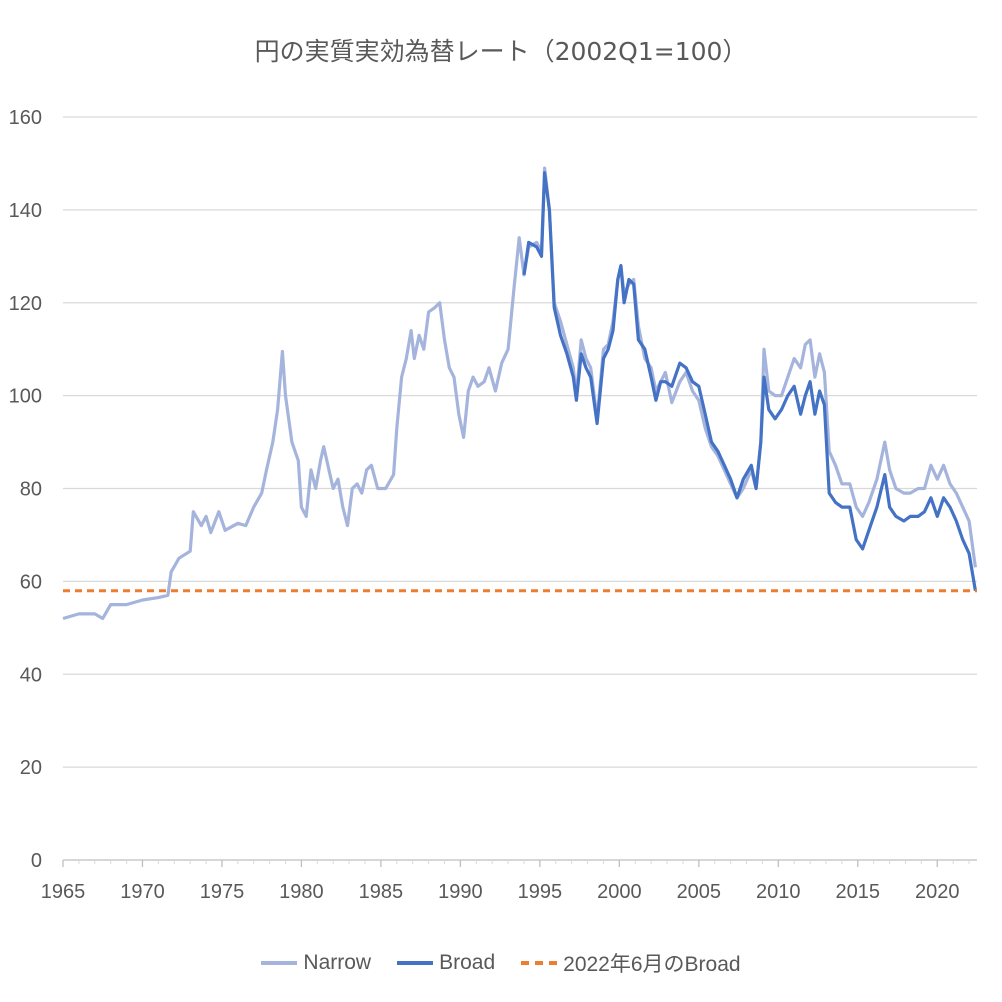  Describe the element at coordinates (36, 861) in the screenshot. I see `y-tick-label: 0` at that location.